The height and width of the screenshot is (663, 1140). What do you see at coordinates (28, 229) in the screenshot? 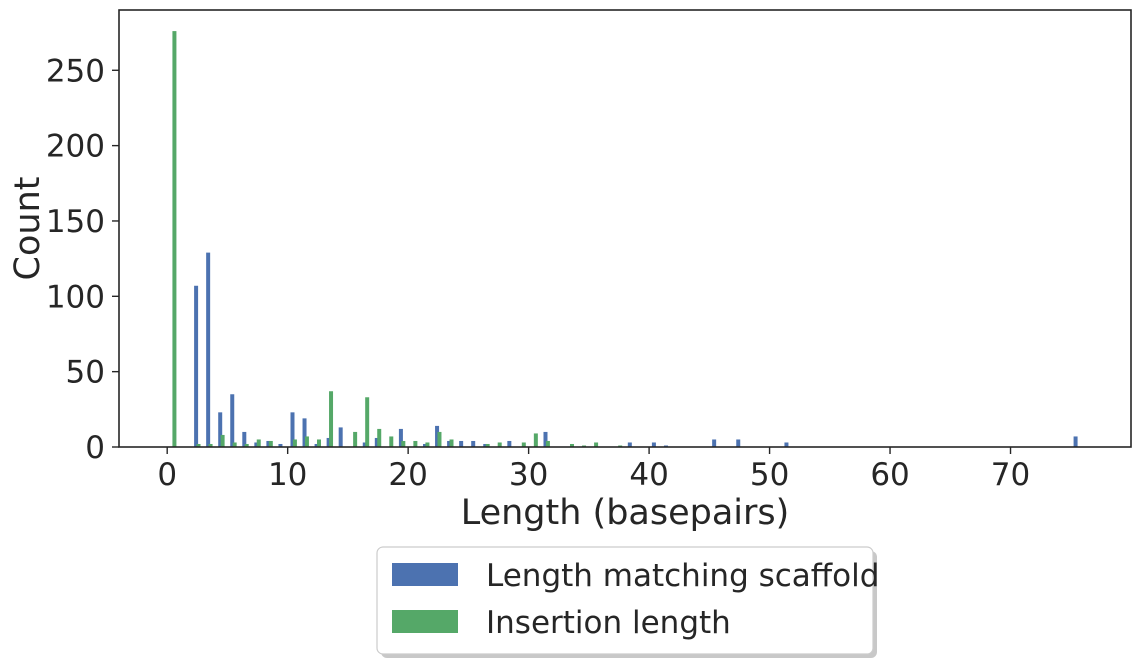
I see `y-axis-label: Count` at bounding box center [28, 229].